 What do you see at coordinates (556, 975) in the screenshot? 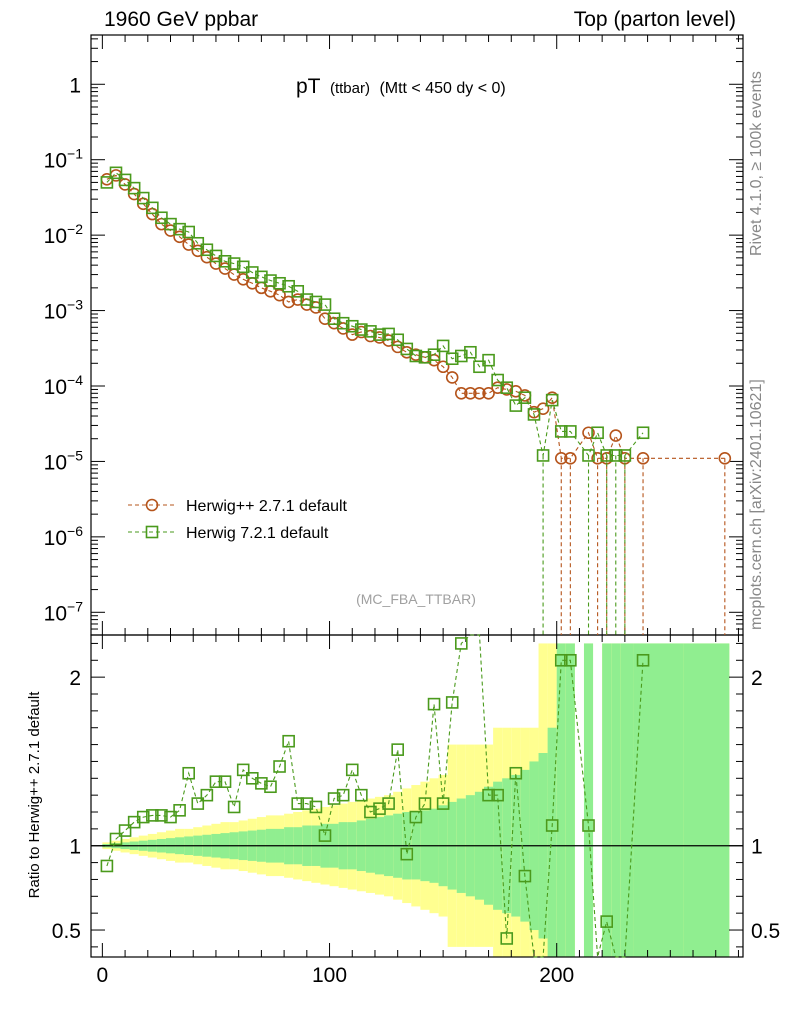
I see `ratio-x-tick-label: 200` at bounding box center [556, 975].